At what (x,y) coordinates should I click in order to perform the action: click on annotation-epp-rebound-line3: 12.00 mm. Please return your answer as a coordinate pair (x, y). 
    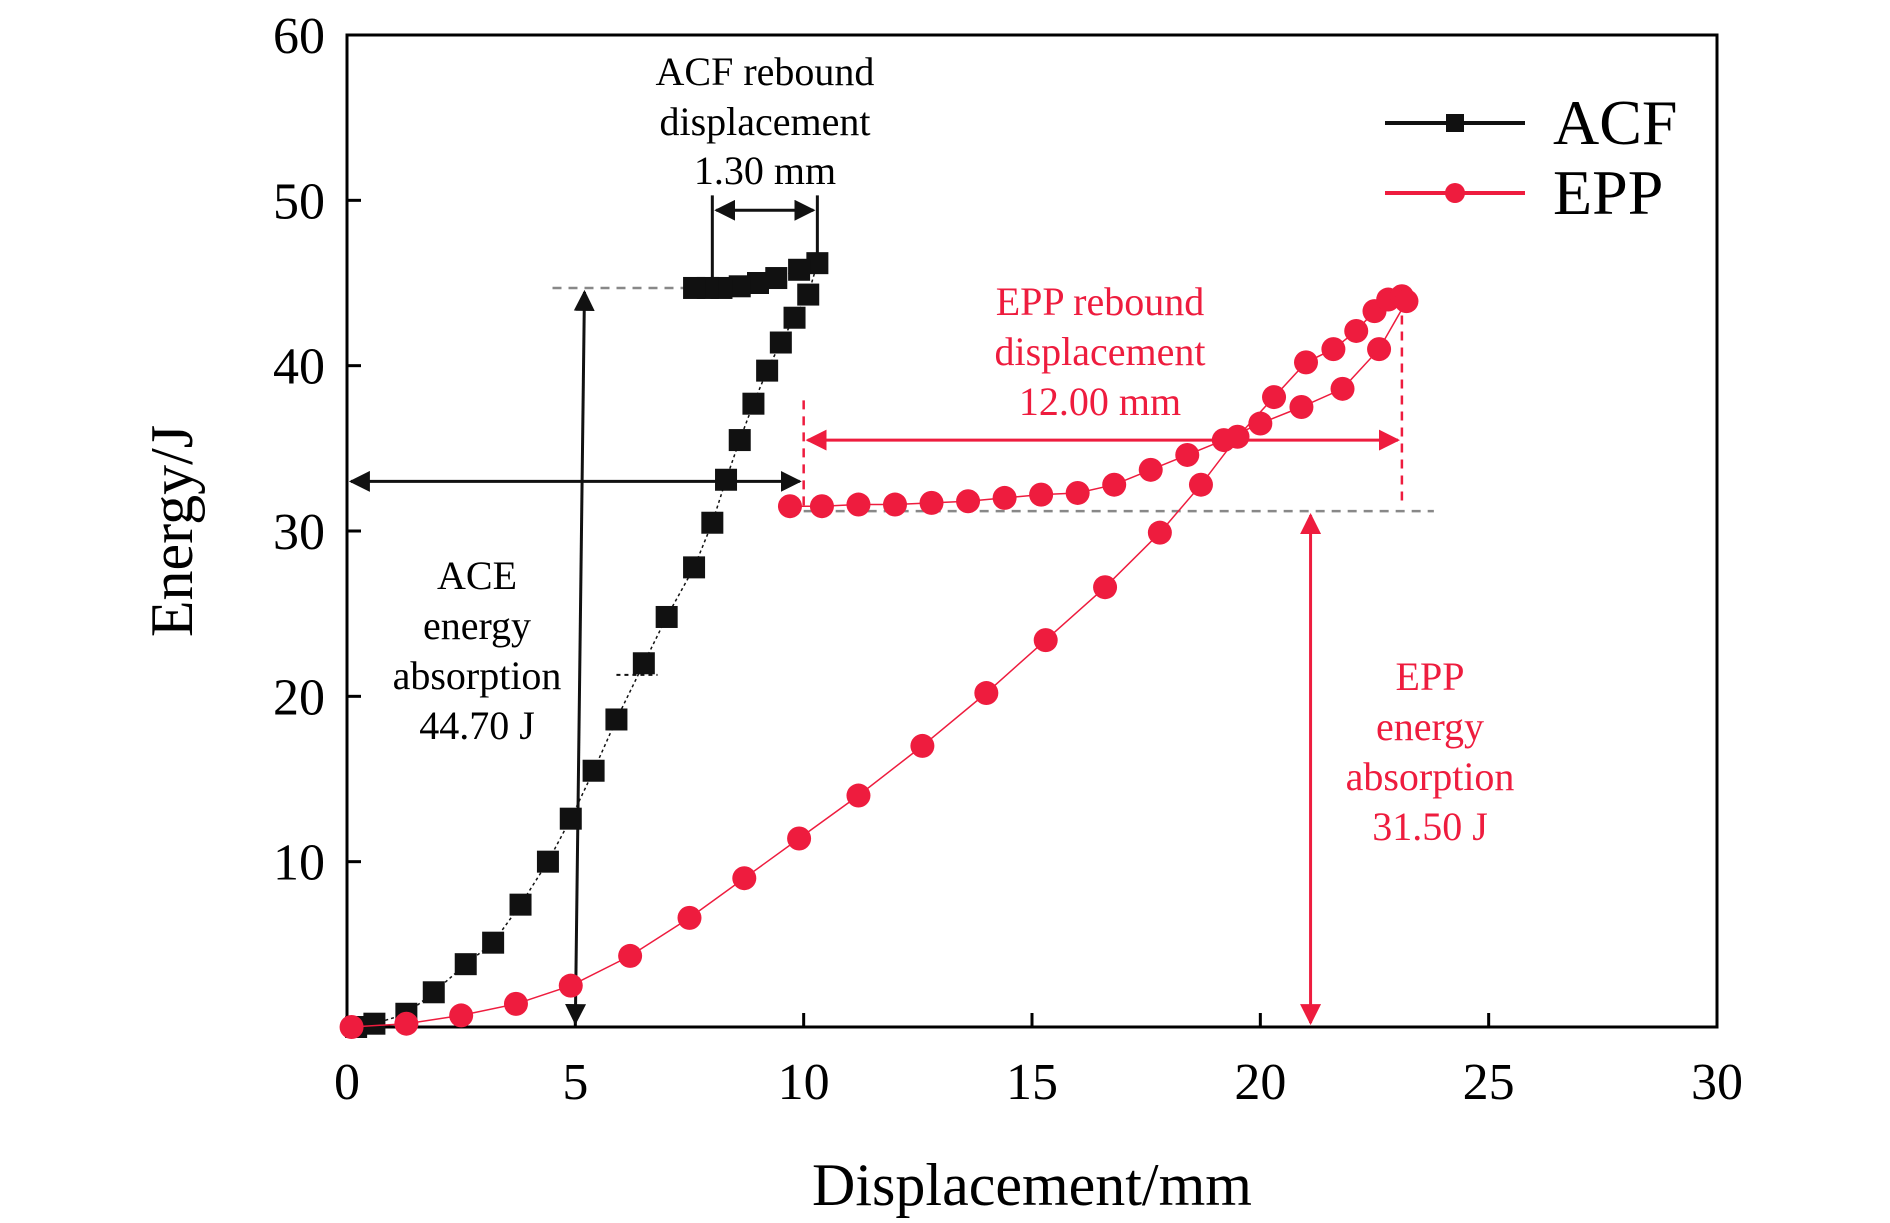
    Looking at the image, I should click on (1100, 401).